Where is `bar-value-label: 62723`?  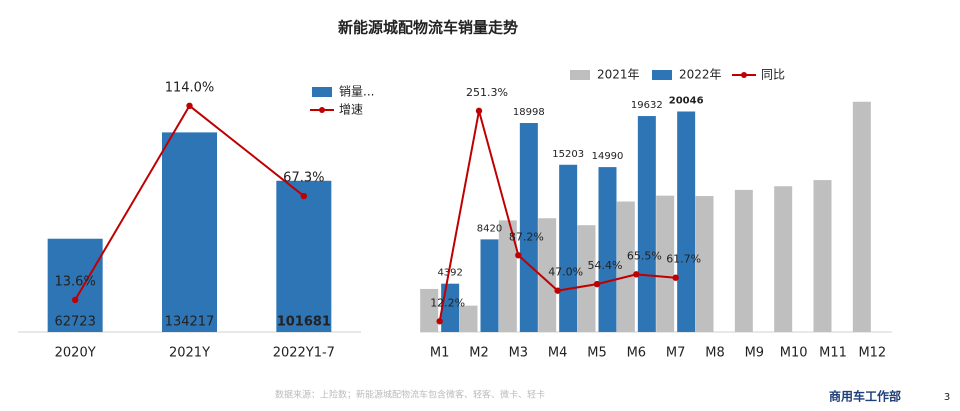
bar-value-label: 62723 is located at coordinates (74, 322).